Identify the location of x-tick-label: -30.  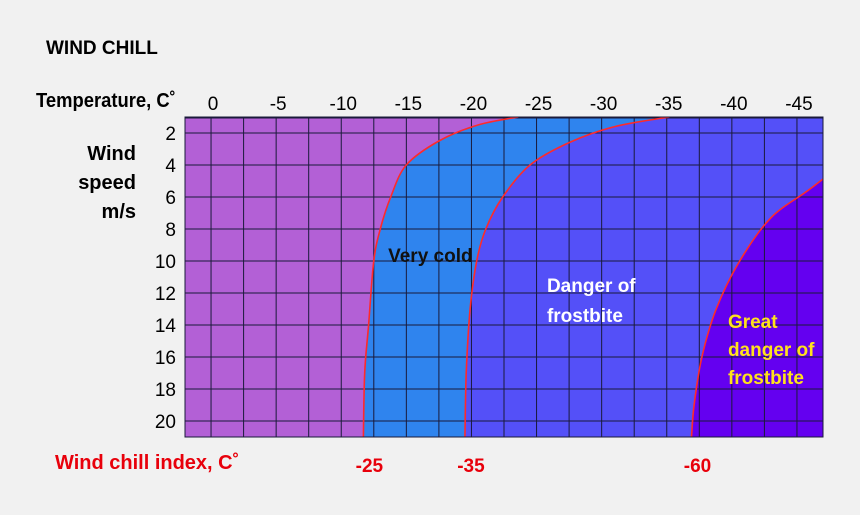
(603, 104).